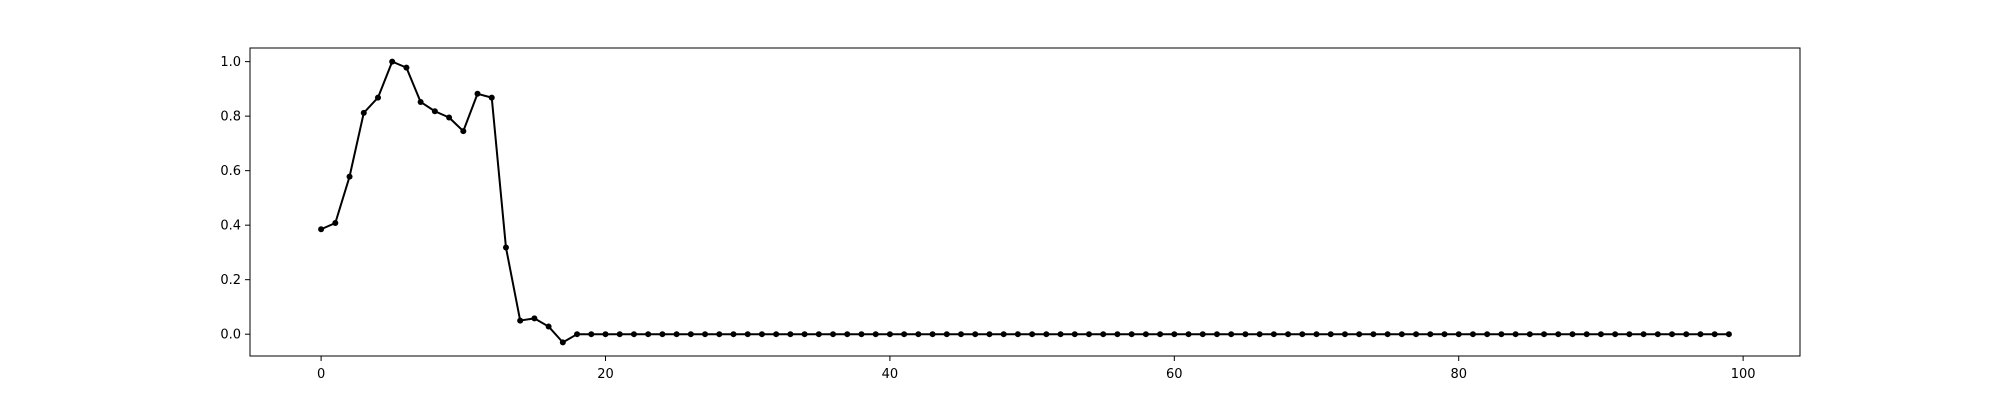 The width and height of the screenshot is (2000, 400). I want to click on x-tick-label: 80, so click(1458, 374).